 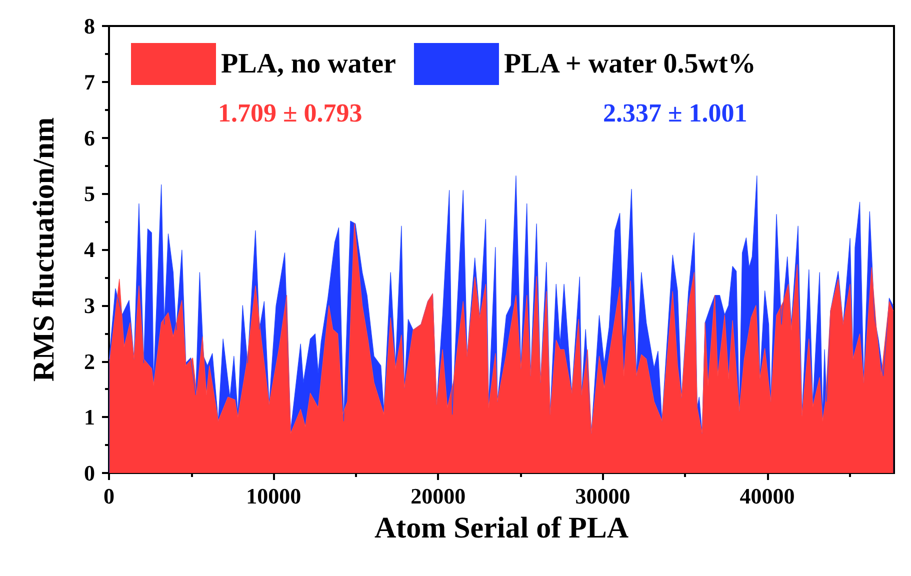 What do you see at coordinates (630, 64) in the screenshot?
I see `legend-label: PLA + water 0.5wt%` at bounding box center [630, 64].